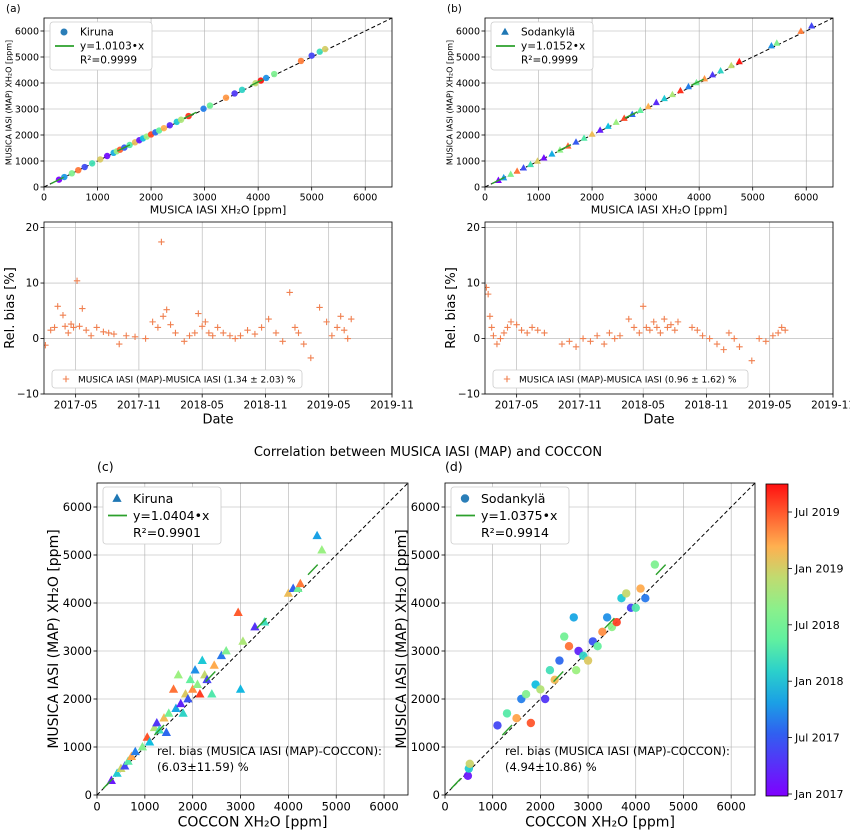  Describe the element at coordinates (365, 198) in the screenshot. I see `x-tick-label: 6000` at that location.